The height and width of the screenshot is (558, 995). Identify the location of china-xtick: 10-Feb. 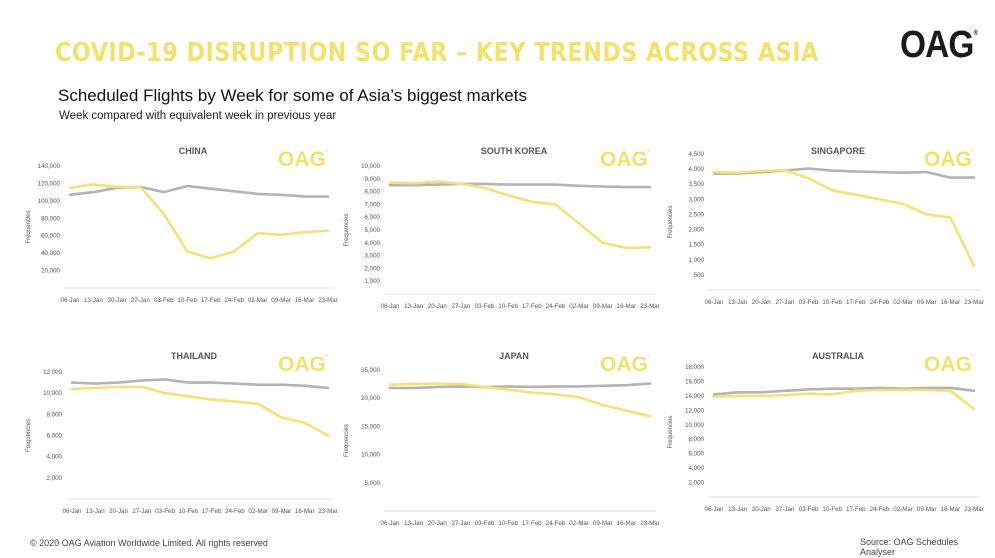
(187, 300).